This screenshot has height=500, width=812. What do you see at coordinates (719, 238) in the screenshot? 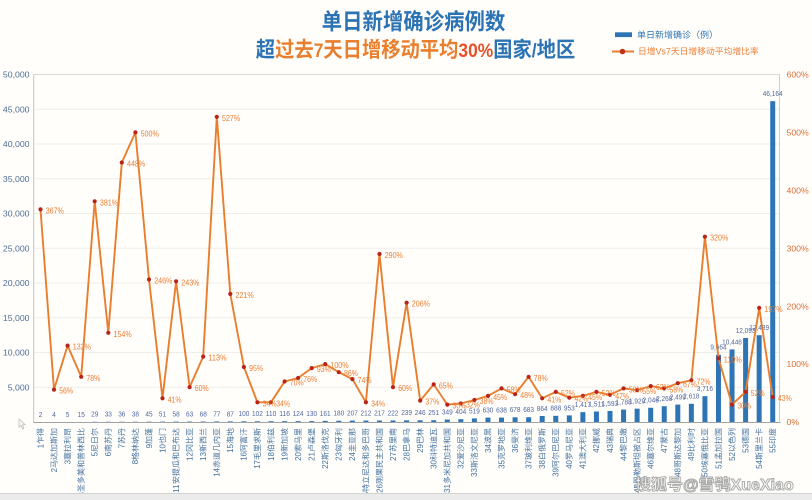
I see `svg-text: 320%` at bounding box center [719, 238].